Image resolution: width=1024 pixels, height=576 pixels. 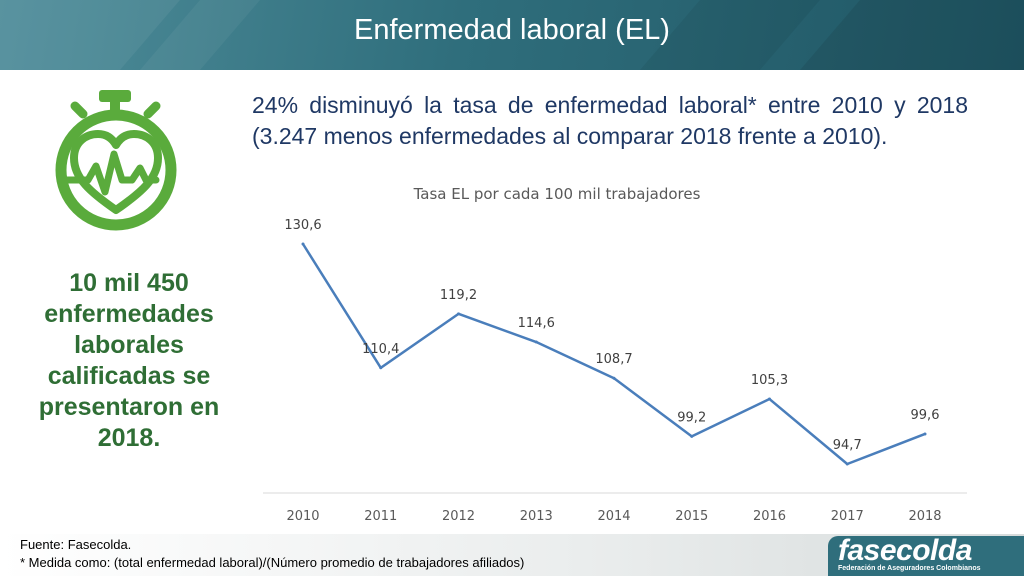 I want to click on data-label-2014: 108,7, so click(x=613, y=359).